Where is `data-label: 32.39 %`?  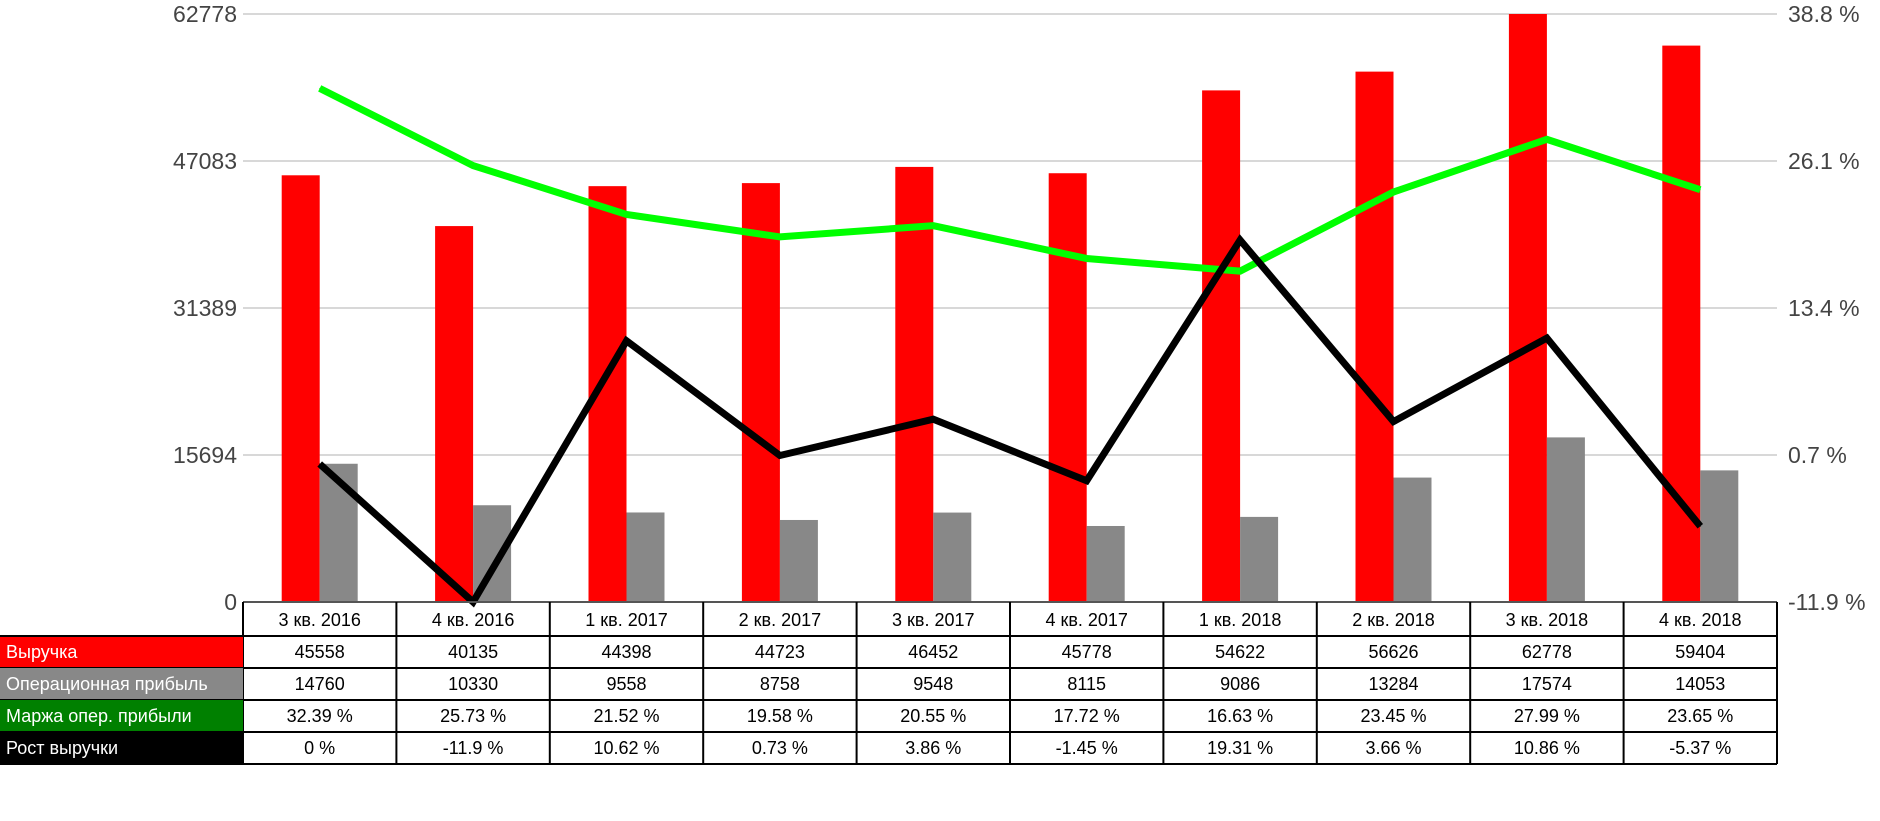
data-label: 32.39 % is located at coordinates (320, 716).